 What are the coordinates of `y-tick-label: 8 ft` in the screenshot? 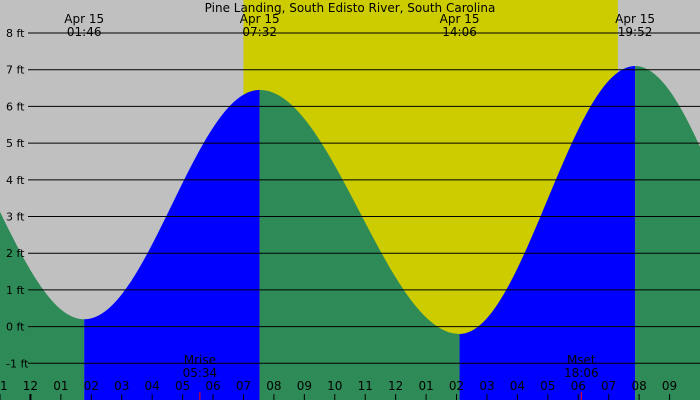 It's located at (15, 33).